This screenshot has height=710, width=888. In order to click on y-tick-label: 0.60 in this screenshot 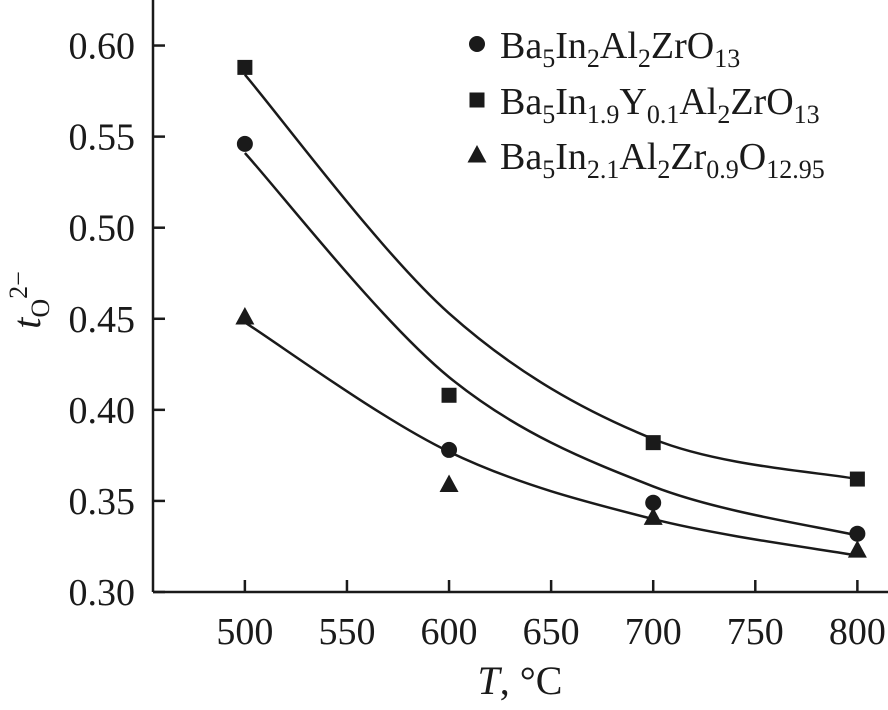, I will do `click(102, 47)`.